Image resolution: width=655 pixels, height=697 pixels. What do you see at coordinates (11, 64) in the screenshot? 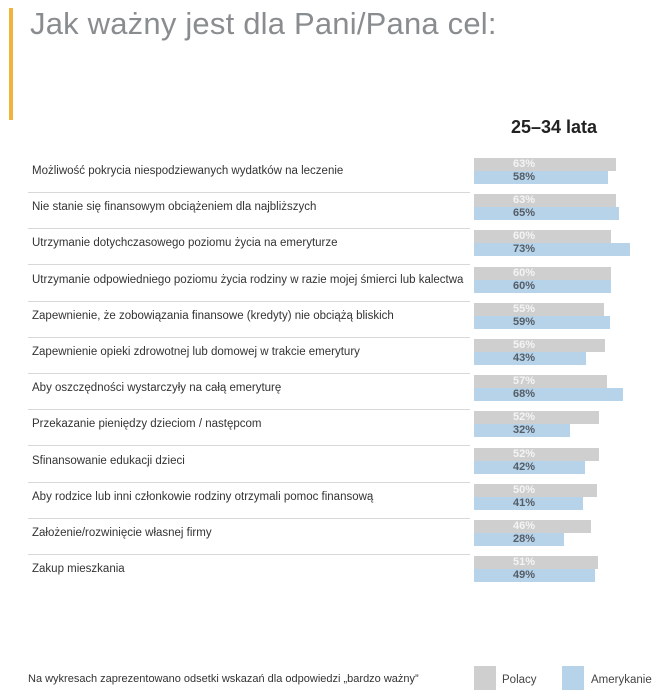
I see `accent-bar` at bounding box center [11, 64].